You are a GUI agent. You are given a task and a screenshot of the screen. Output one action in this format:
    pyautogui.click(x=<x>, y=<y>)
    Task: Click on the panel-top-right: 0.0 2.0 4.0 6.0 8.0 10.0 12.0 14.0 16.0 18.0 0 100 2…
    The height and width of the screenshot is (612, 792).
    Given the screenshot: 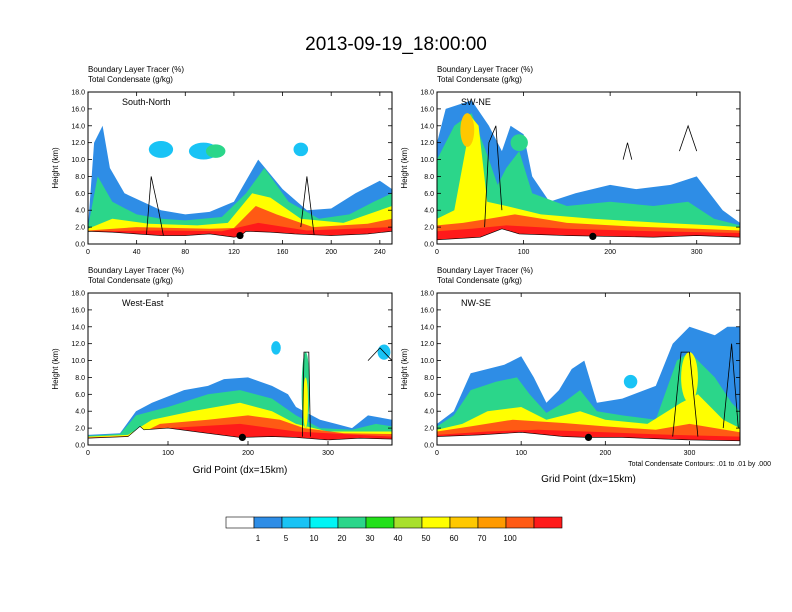 What is the action you would take?
    pyautogui.click(x=570, y=160)
    